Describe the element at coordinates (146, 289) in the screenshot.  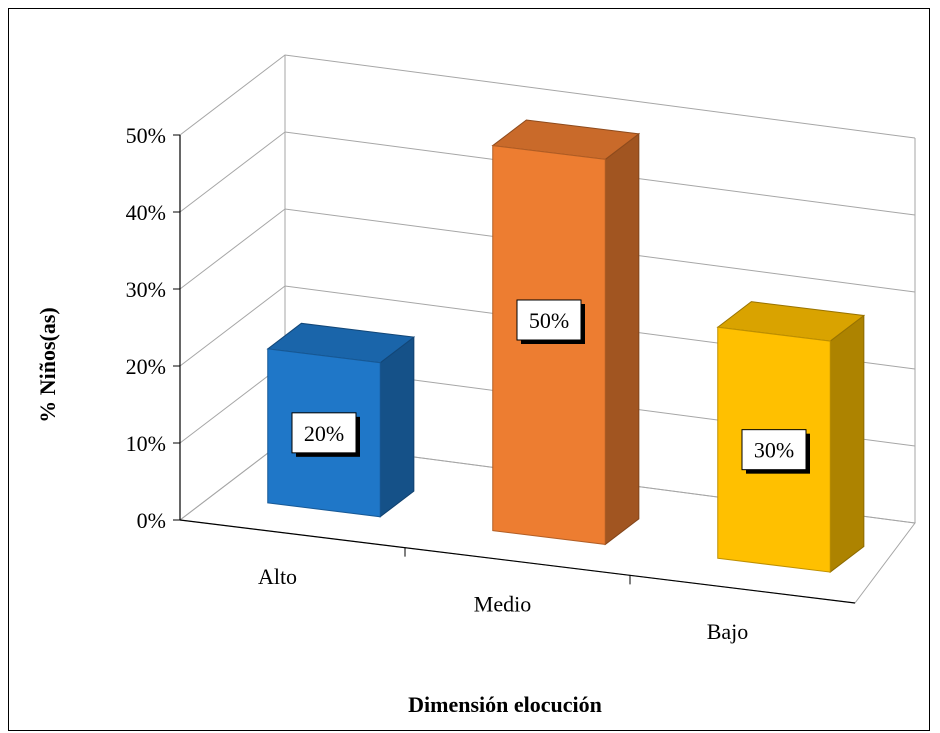
I see `y-tick-label: 30%` at that location.